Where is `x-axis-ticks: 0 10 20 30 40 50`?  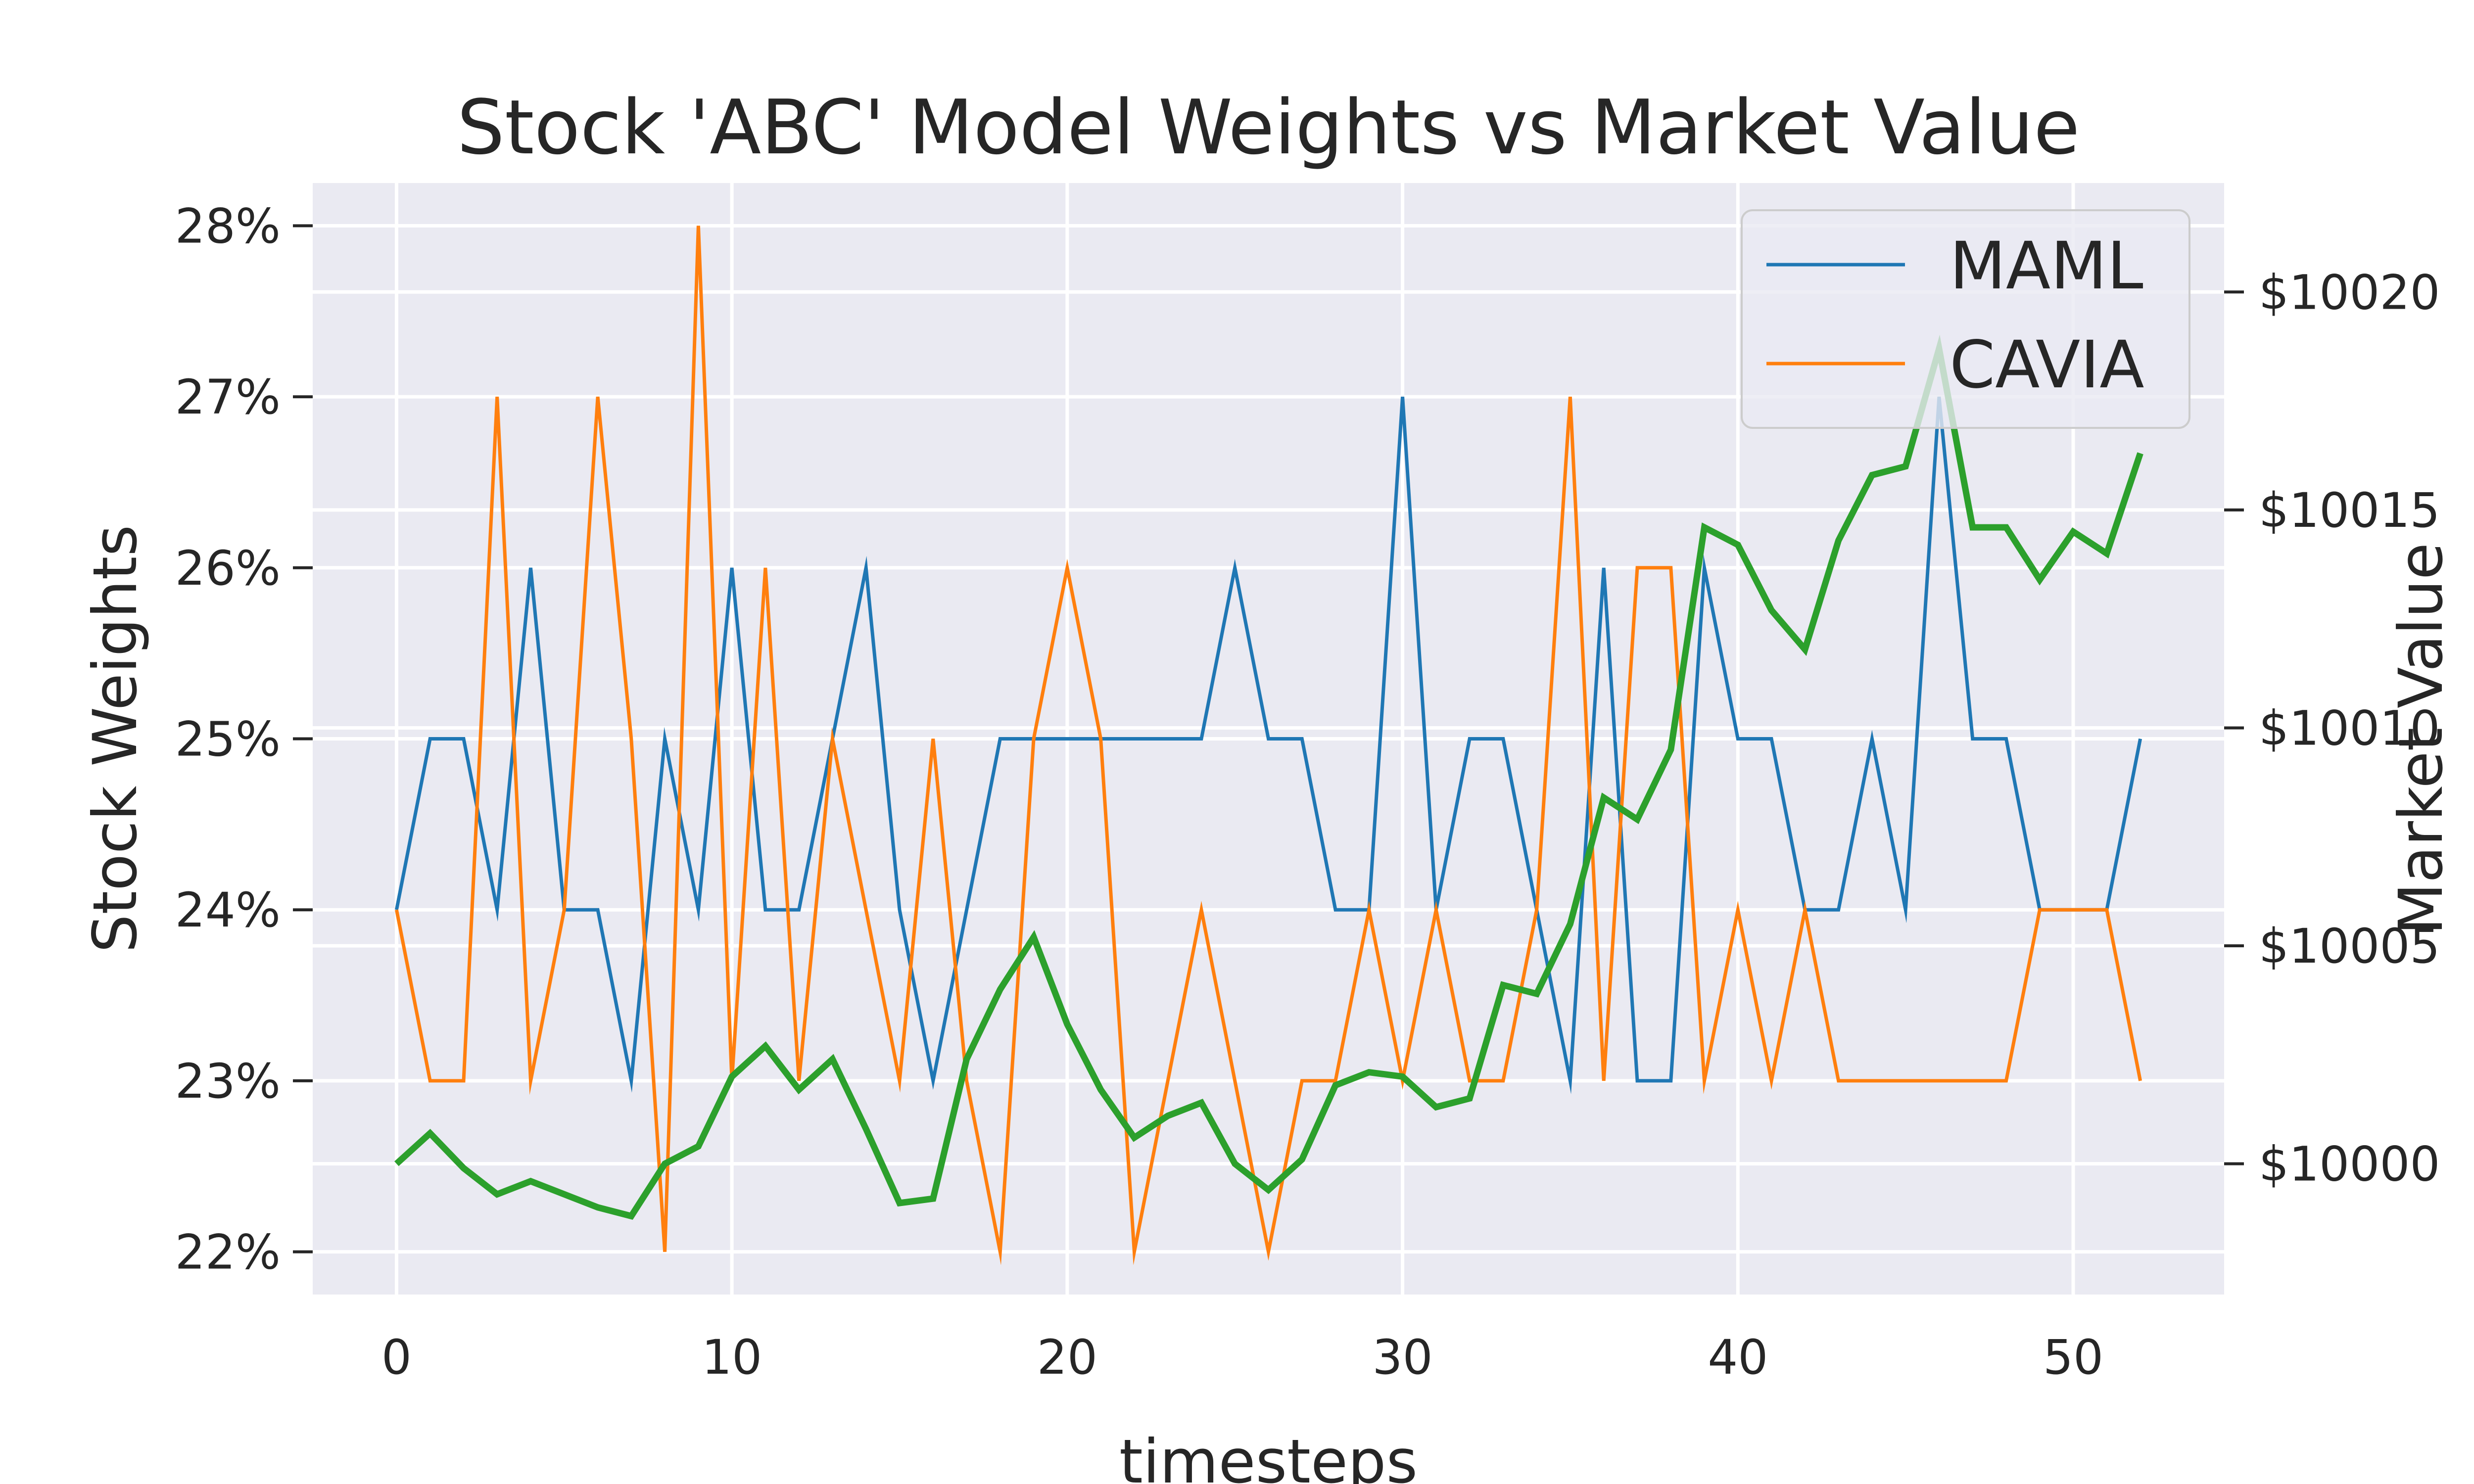
x-axis-ticks: 0 10 20 30 40 50 is located at coordinates (1242, 1357).